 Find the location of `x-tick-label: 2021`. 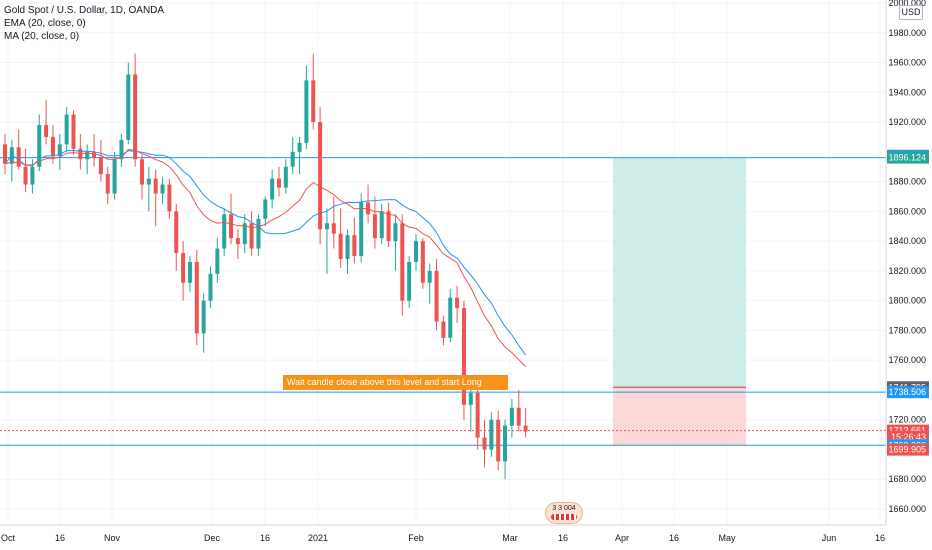

x-tick-label: 2021 is located at coordinates (318, 538).